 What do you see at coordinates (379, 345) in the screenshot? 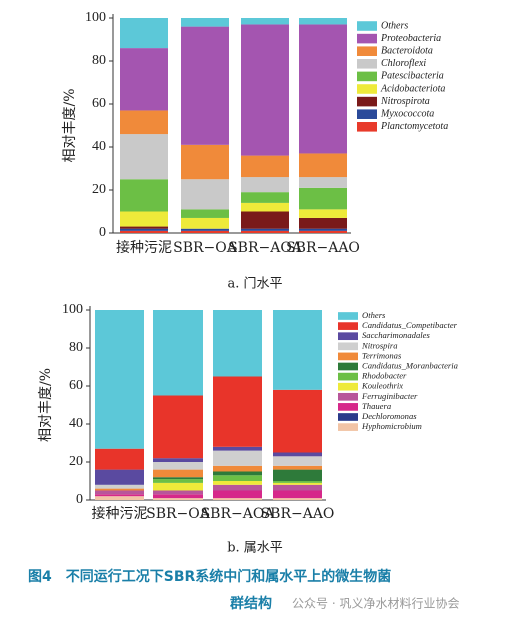
I see `legend-label: Nitrospira` at bounding box center [379, 345].